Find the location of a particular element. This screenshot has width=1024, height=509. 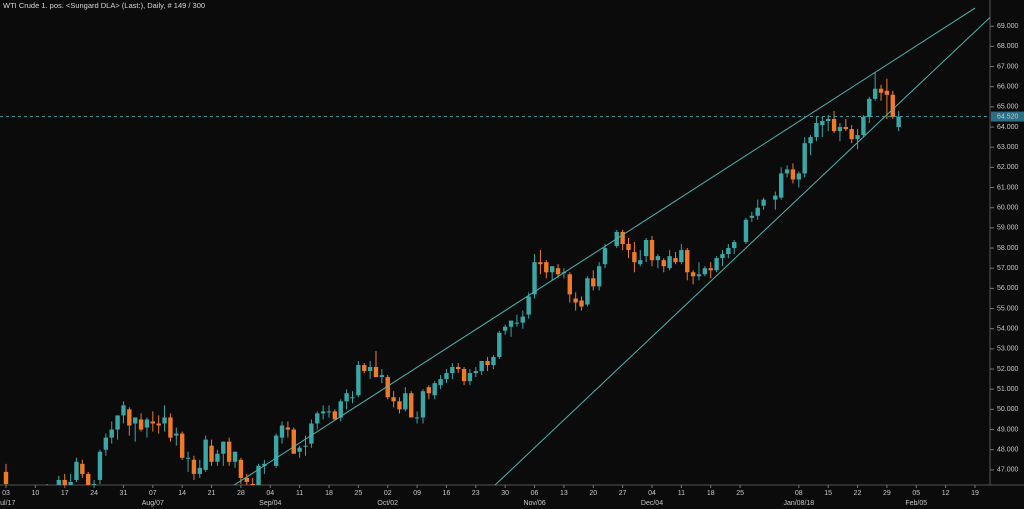

x-tick-label: 09 is located at coordinates (417, 493).